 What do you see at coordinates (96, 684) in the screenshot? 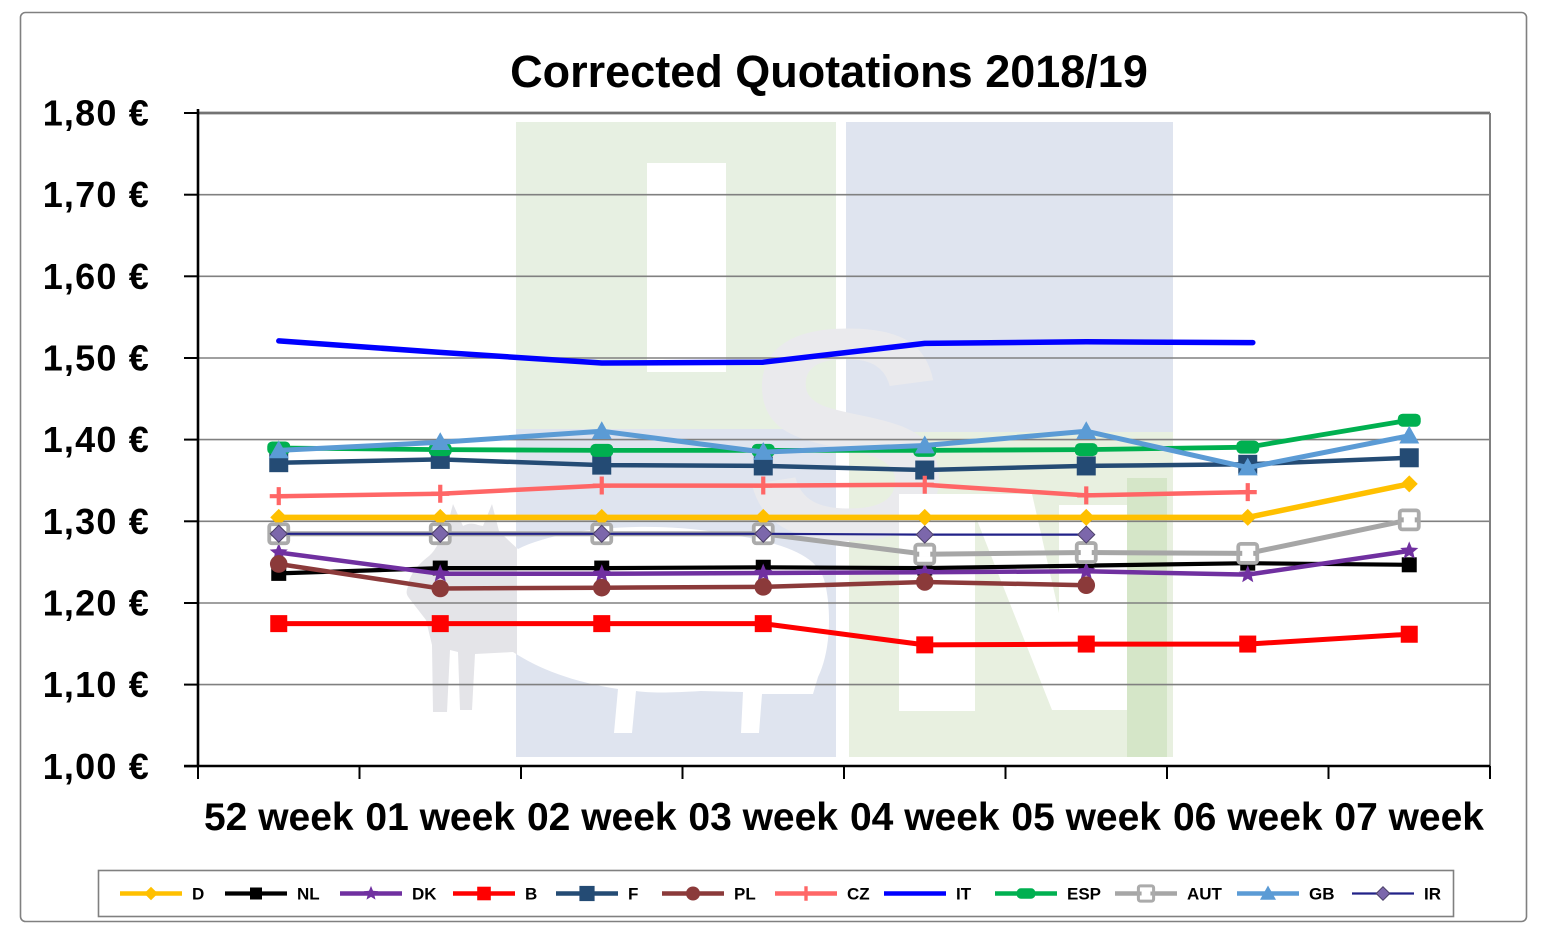
I see `svg-text: 1,10 €` at bounding box center [96, 684].